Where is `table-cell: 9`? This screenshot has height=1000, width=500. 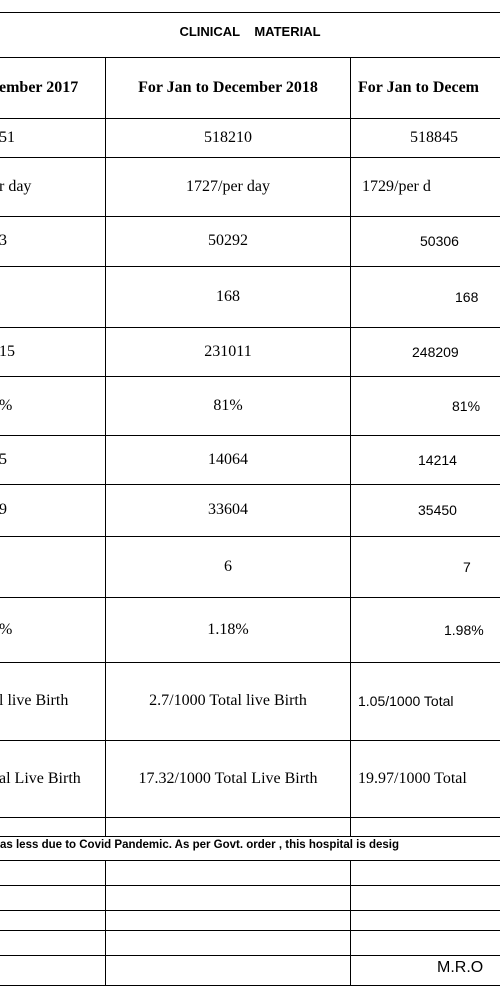 table-cell: 9 is located at coordinates (3, 509).